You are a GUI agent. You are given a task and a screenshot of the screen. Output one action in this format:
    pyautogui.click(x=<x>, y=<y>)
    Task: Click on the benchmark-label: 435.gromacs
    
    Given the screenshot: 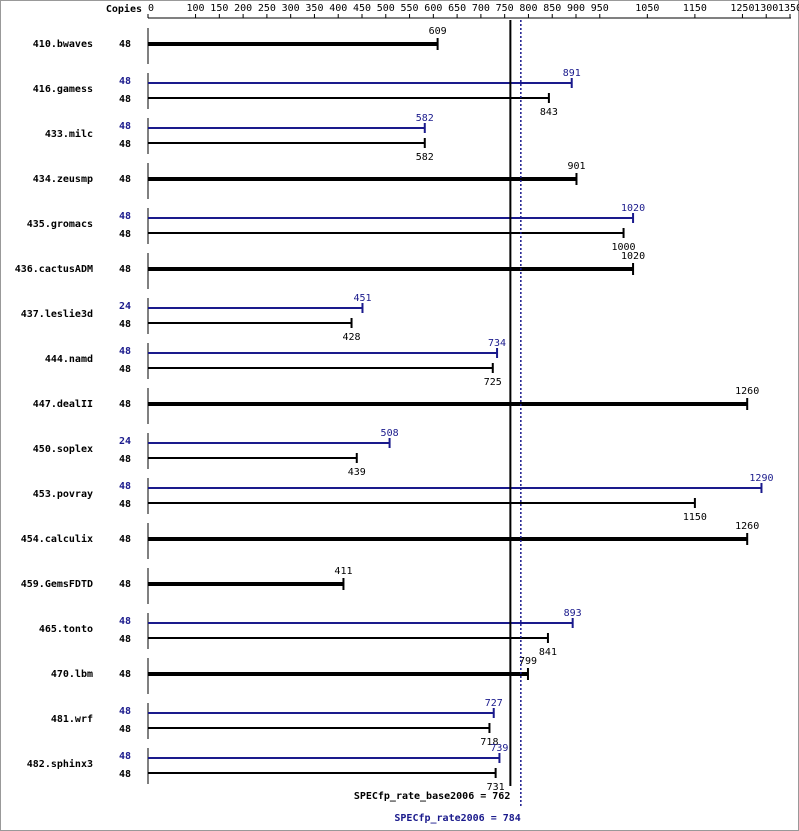 What is the action you would take?
    pyautogui.click(x=60, y=224)
    